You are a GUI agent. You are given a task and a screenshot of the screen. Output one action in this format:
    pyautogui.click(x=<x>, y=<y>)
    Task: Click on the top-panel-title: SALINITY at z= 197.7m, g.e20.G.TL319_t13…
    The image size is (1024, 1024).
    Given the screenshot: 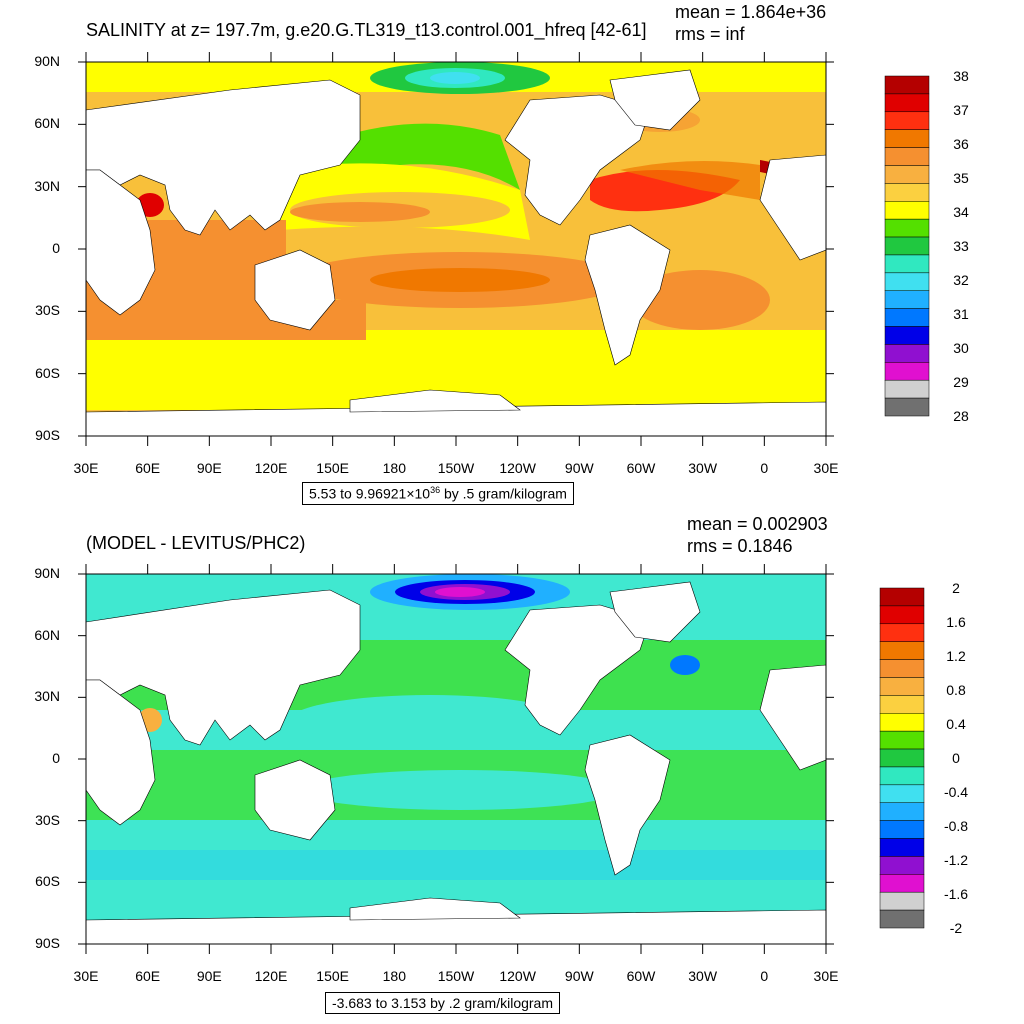 What is the action you would take?
    pyautogui.click(x=366, y=30)
    